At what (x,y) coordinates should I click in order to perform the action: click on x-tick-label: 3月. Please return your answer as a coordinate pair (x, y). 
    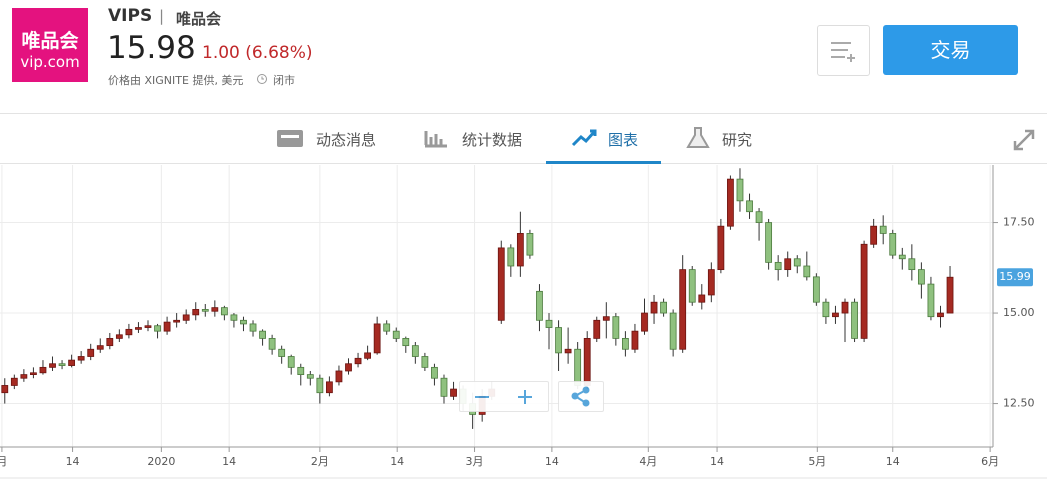
    Looking at the image, I should click on (475, 461).